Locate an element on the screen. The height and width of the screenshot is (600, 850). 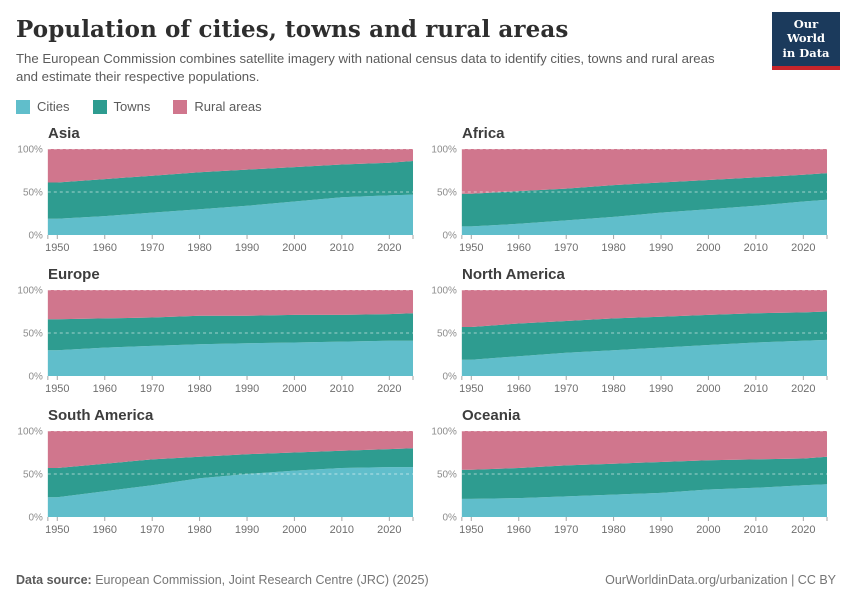
owid-logo: Our World in Data is located at coordinates (806, 41).